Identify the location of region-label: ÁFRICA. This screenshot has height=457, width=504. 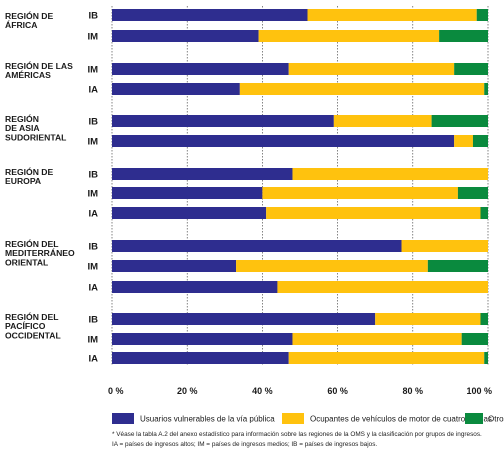
(21, 25).